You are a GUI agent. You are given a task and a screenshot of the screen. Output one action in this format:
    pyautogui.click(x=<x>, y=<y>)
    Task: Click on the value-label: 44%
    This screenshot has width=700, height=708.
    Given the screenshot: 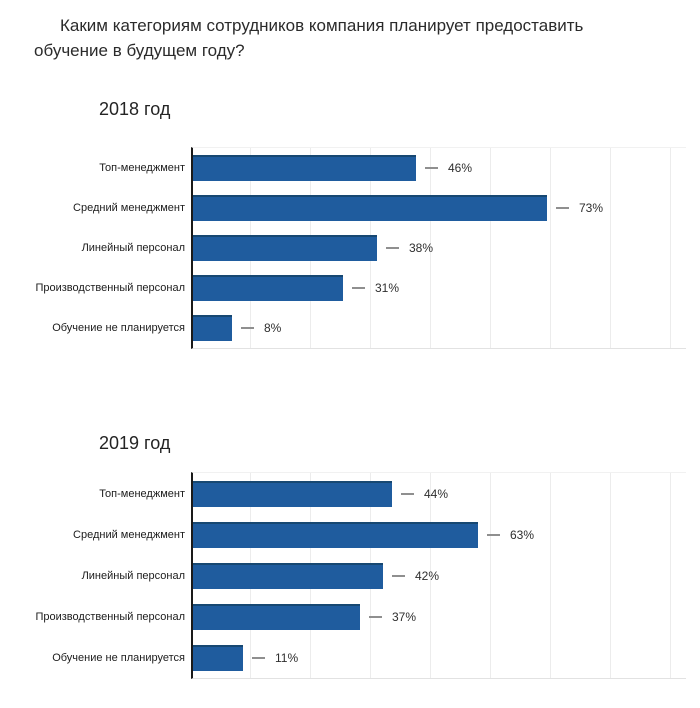 What is the action you would take?
    pyautogui.click(x=436, y=493)
    